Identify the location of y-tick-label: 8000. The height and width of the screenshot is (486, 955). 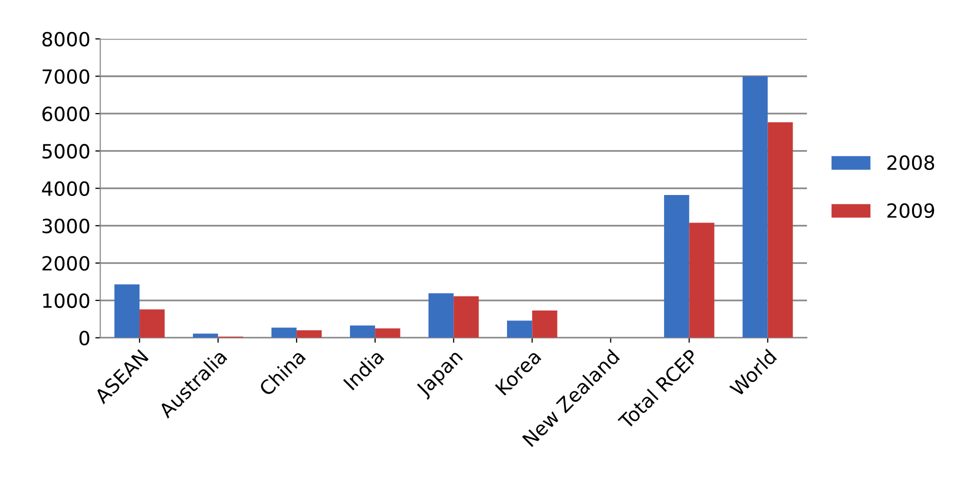
(66, 39).